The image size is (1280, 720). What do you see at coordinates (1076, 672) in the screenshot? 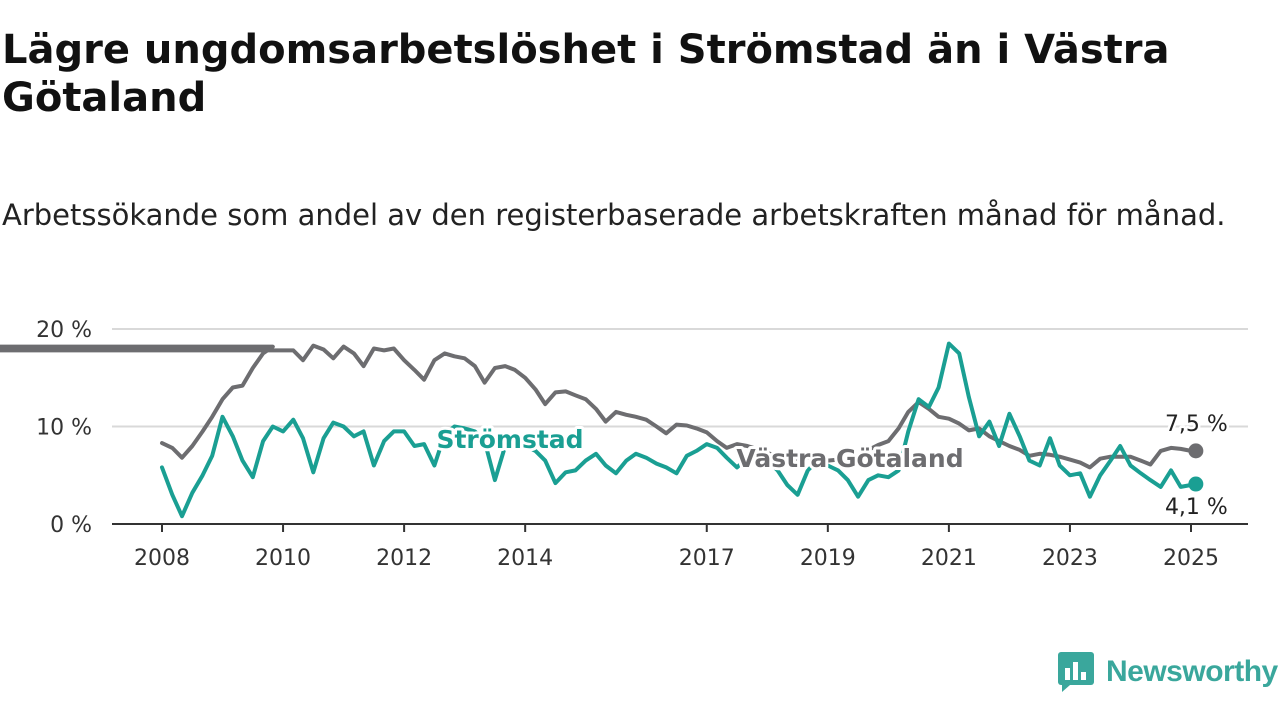
I see `newsworthy-logo-icon` at bounding box center [1076, 672].